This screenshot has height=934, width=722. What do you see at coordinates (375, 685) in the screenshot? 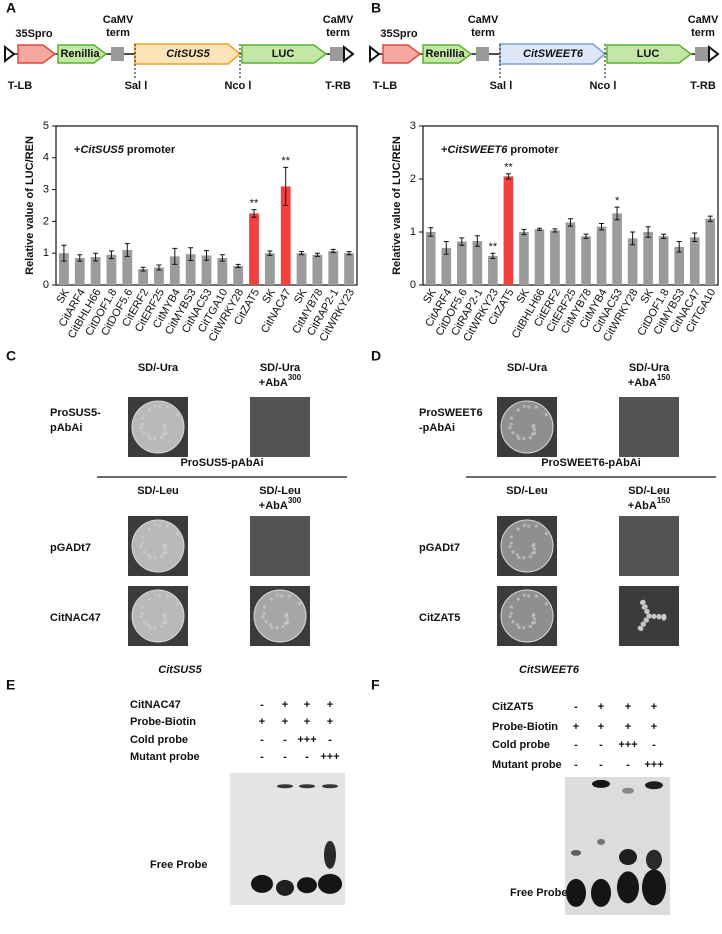
I see `panel-label: F` at bounding box center [375, 685].